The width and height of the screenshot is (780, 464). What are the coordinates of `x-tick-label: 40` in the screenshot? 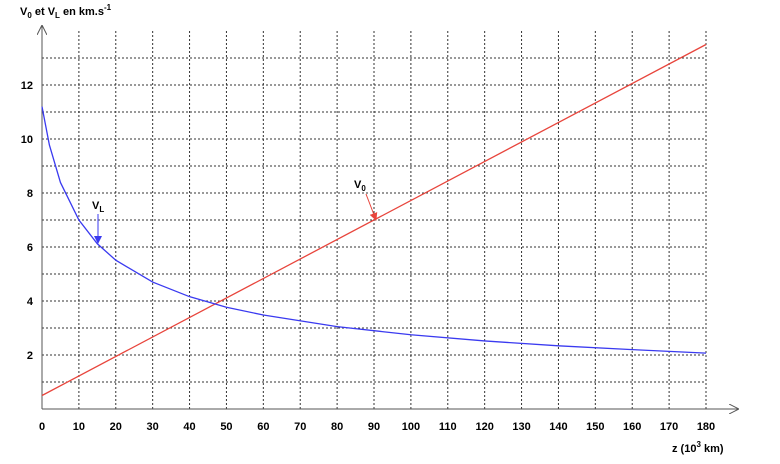 It's located at (189, 427).